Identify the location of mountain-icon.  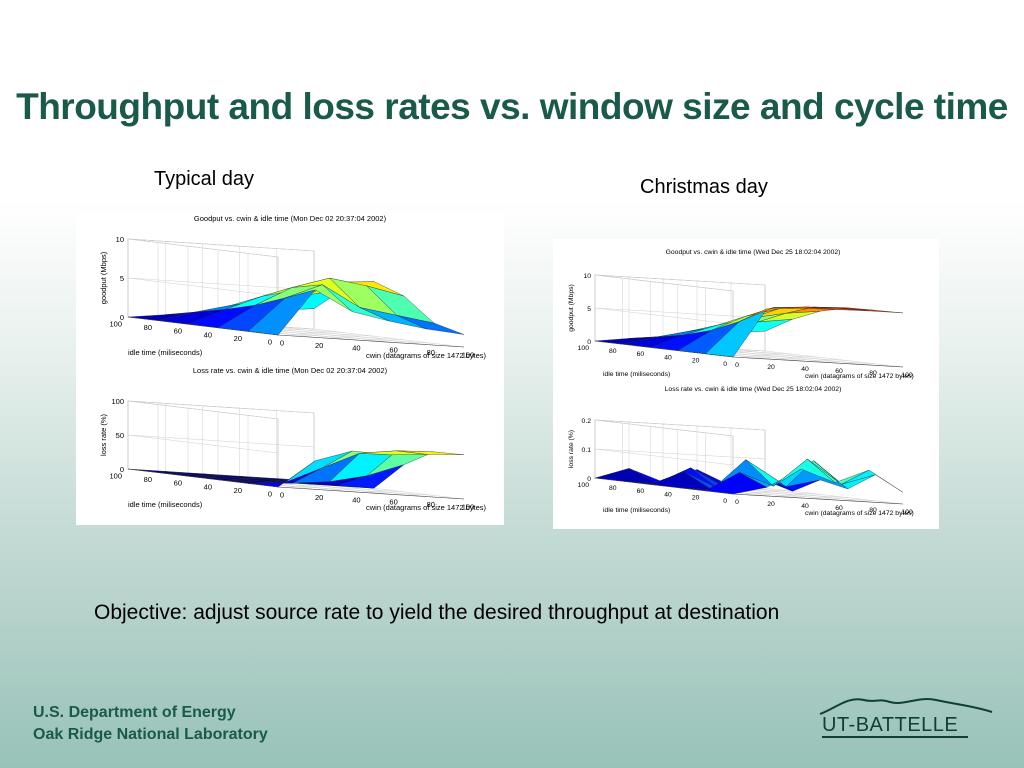
(906, 706).